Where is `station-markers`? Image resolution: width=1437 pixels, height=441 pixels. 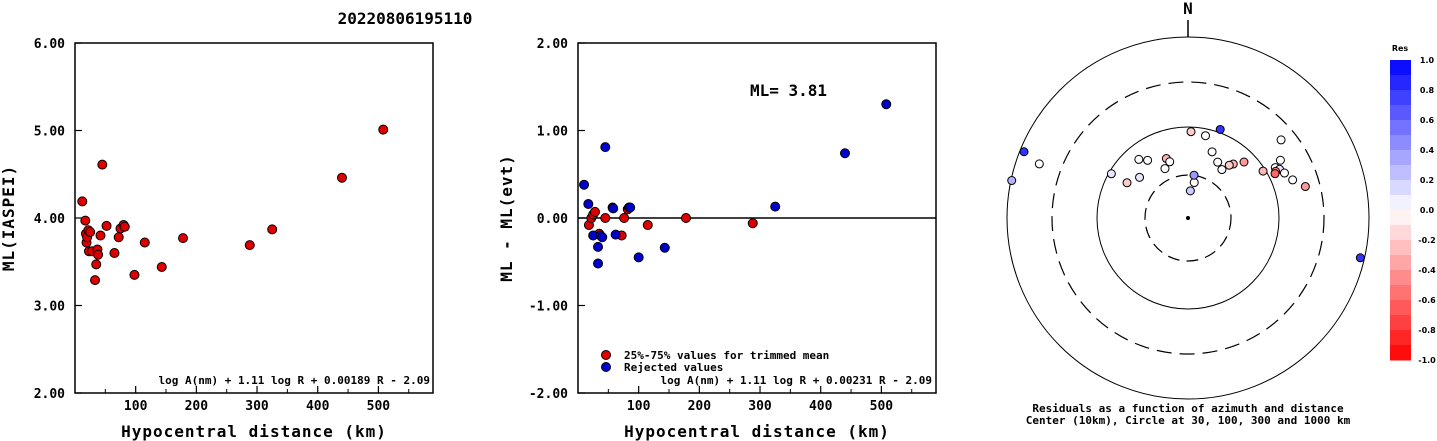
station-markers is located at coordinates (1186, 193).